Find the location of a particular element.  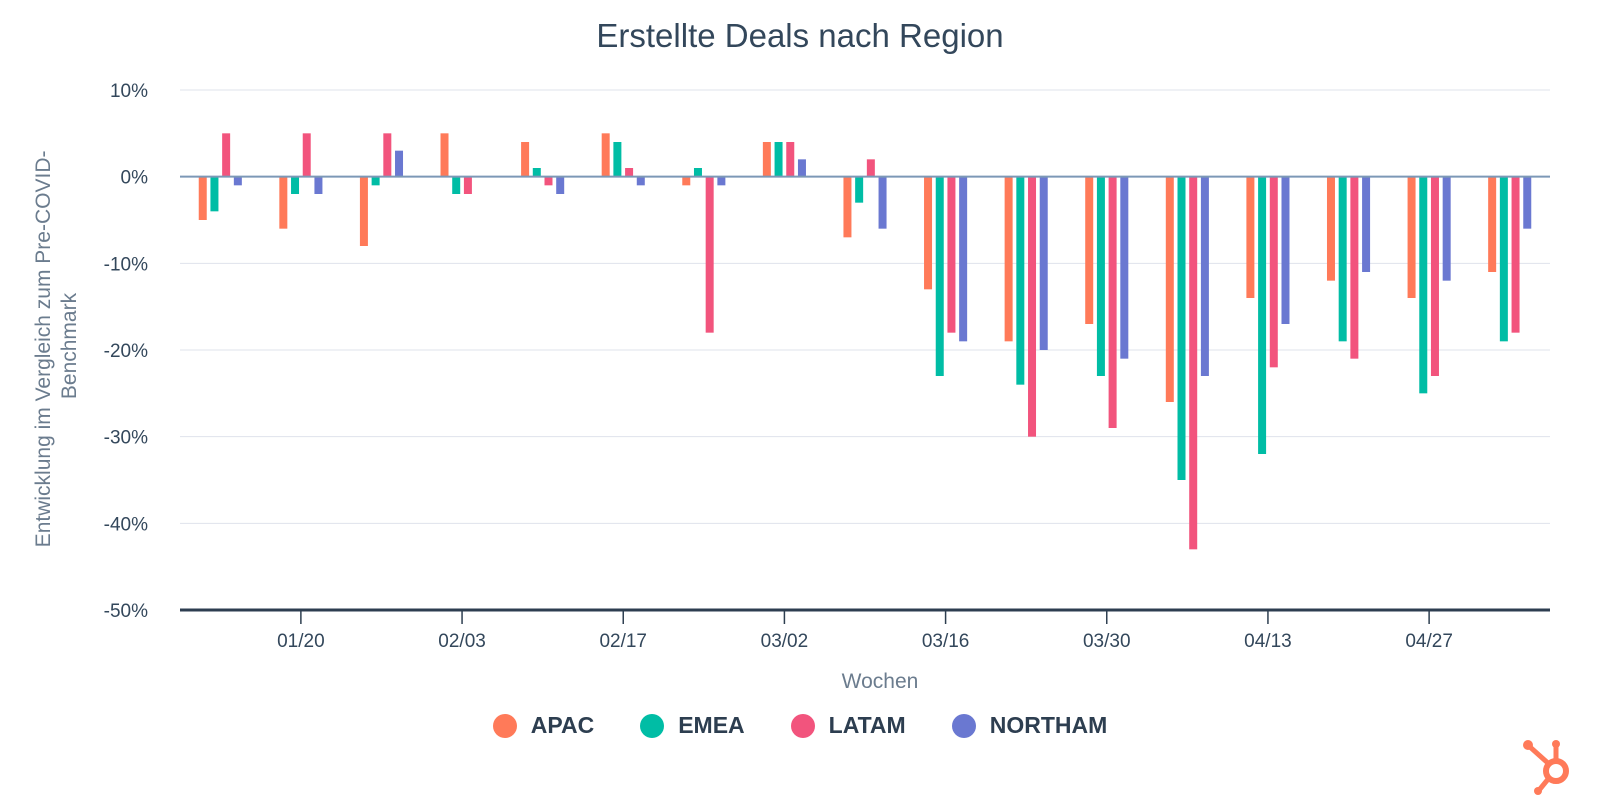

legend: APAC EMEA LATAM NORTHAM is located at coordinates (800, 725).